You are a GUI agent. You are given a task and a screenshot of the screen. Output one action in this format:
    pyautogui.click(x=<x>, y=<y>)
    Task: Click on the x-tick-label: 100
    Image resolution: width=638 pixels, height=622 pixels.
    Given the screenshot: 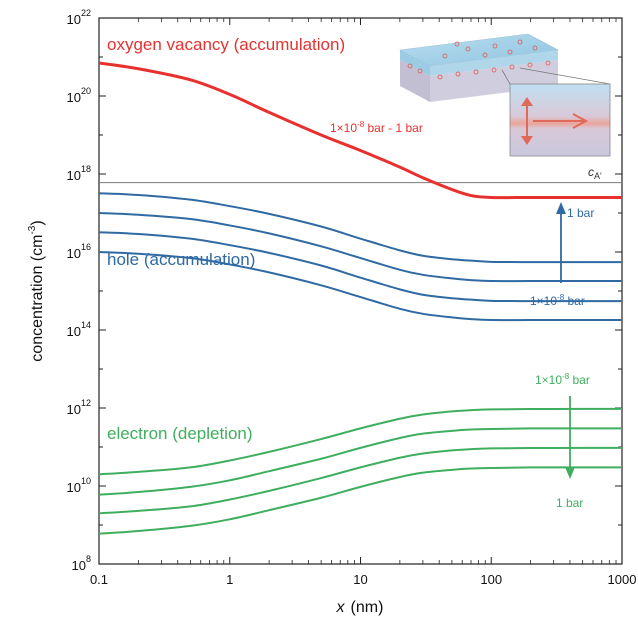 What is the action you would take?
    pyautogui.click(x=491, y=579)
    